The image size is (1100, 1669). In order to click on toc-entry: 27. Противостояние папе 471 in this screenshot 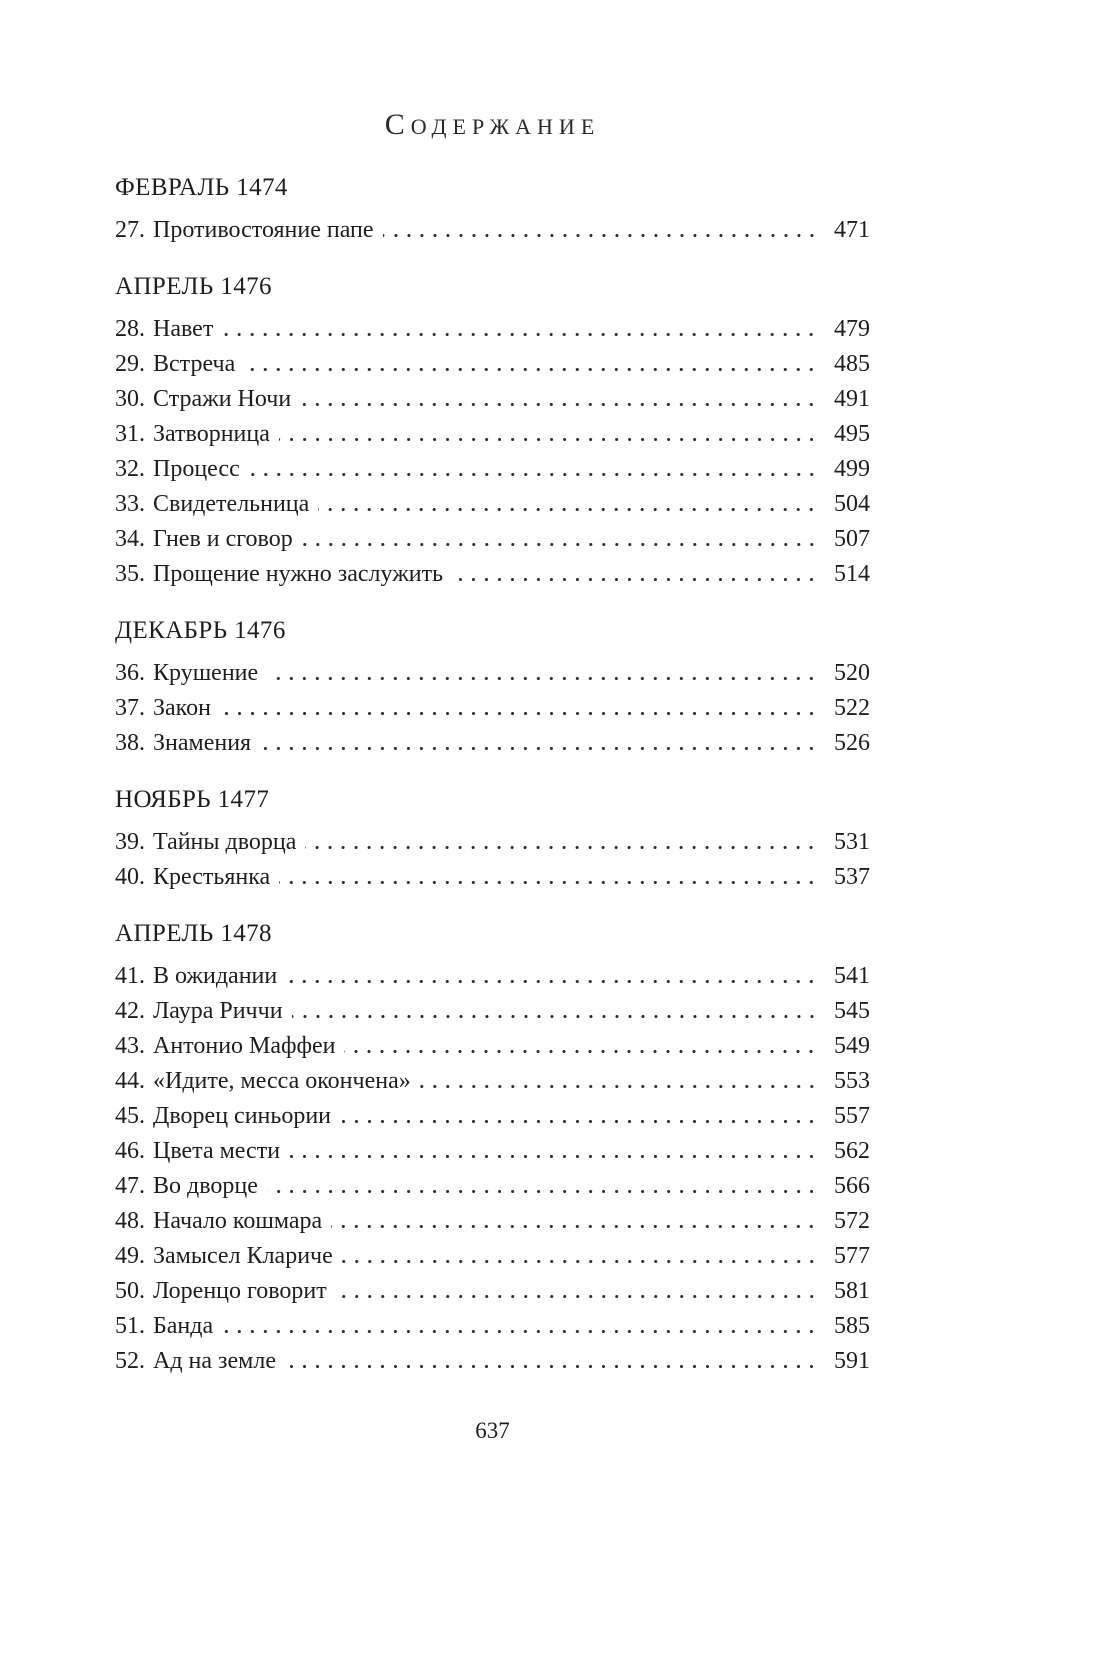, I will do `click(492, 230)`.